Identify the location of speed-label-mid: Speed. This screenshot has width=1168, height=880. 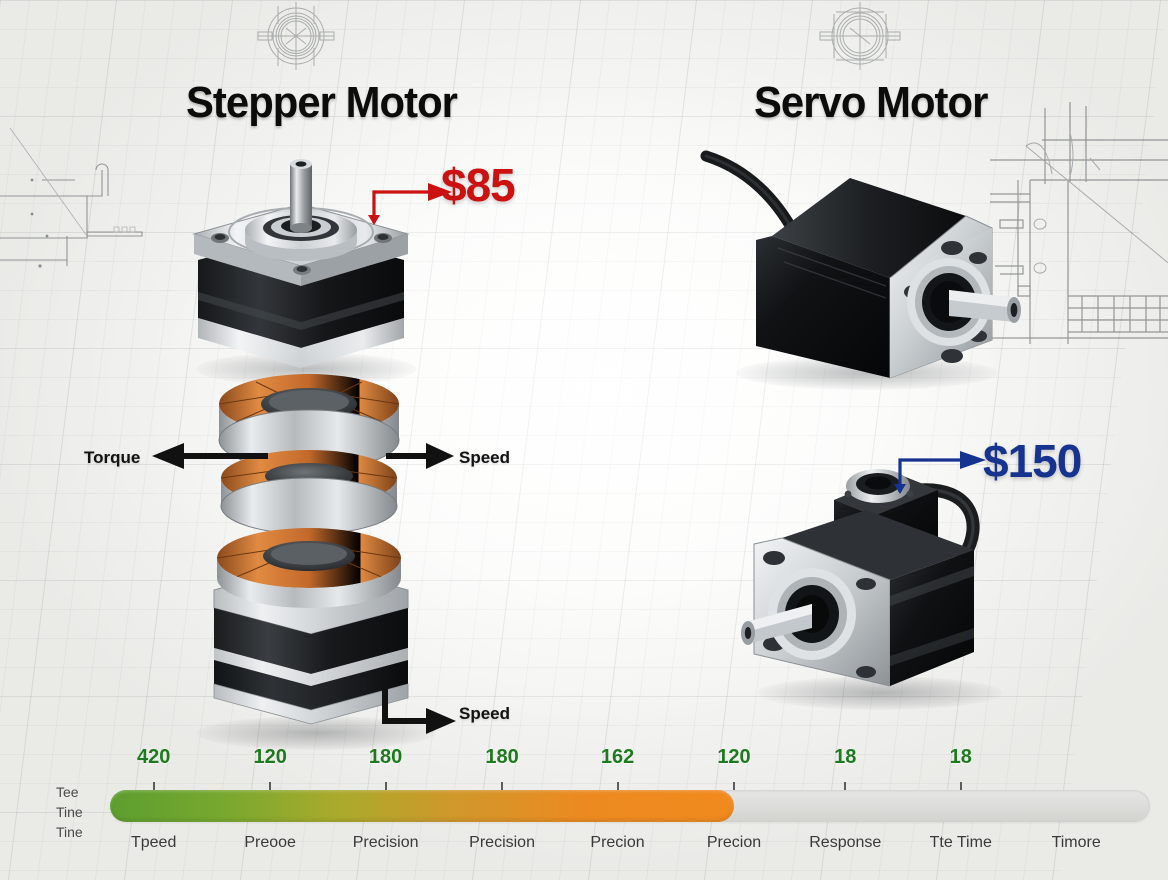
(485, 457).